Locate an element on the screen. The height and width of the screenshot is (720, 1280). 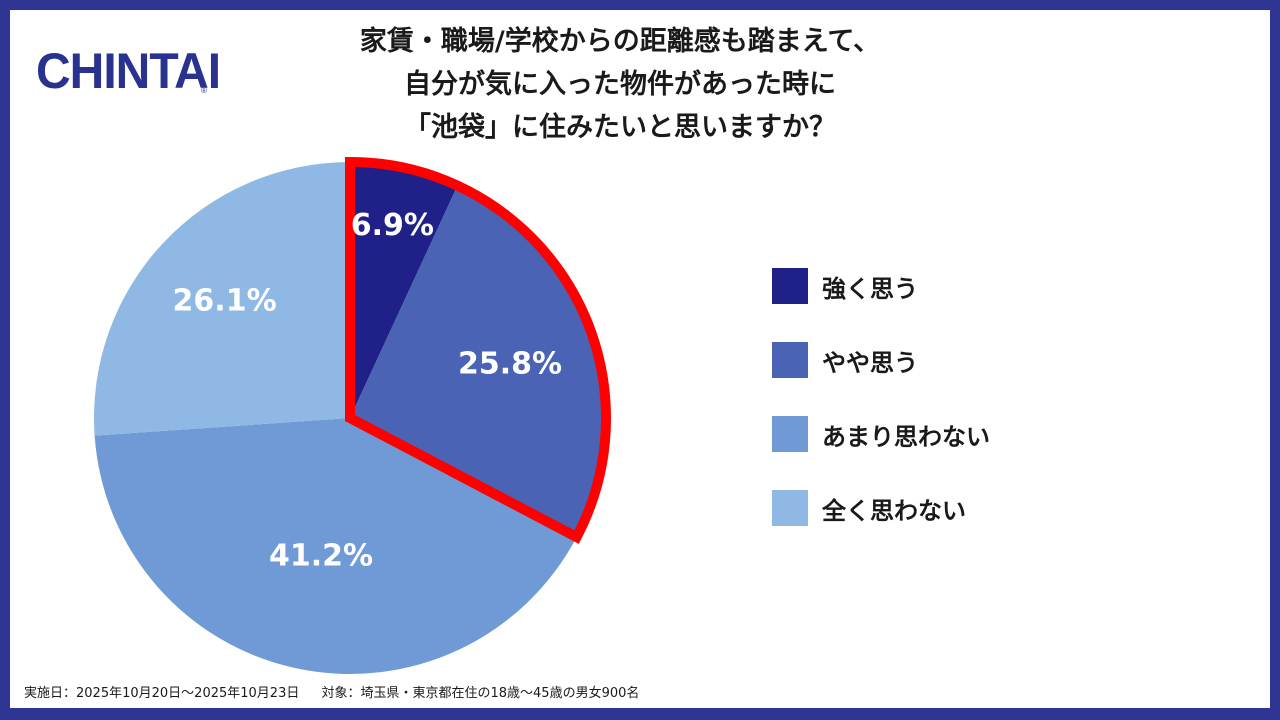
legend-item-2: やや思う is located at coordinates (845, 360).